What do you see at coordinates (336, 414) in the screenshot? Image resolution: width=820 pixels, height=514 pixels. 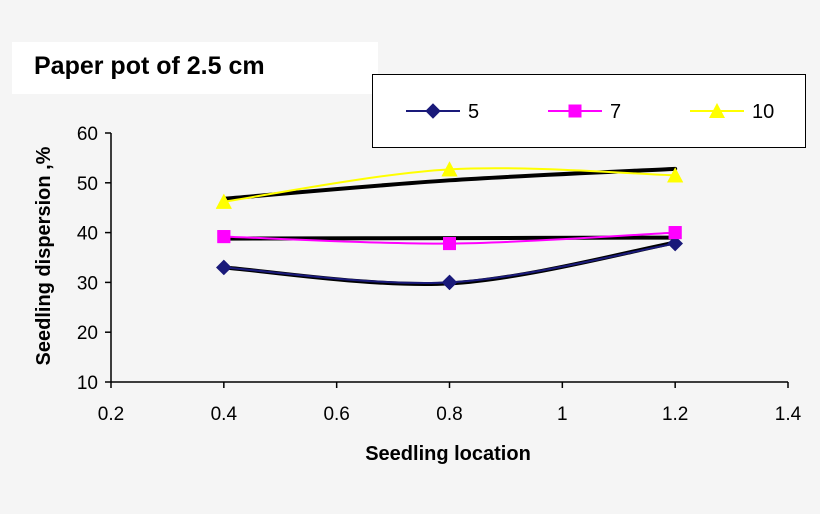 I see `x-tick-label: 0.6` at bounding box center [336, 414].